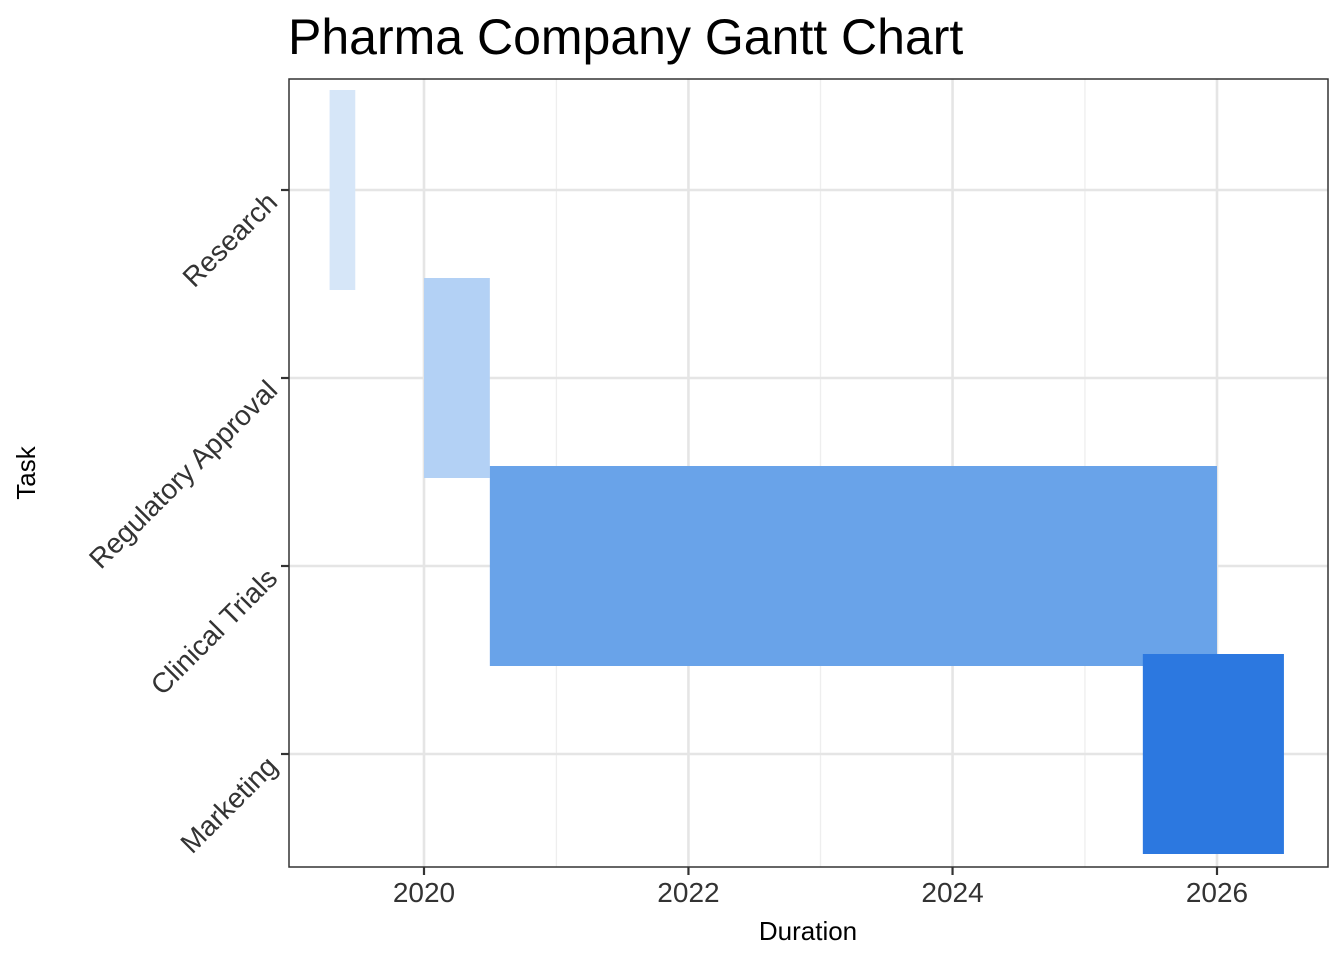  I want to click on y-axis-title: Task, so click(26, 472).